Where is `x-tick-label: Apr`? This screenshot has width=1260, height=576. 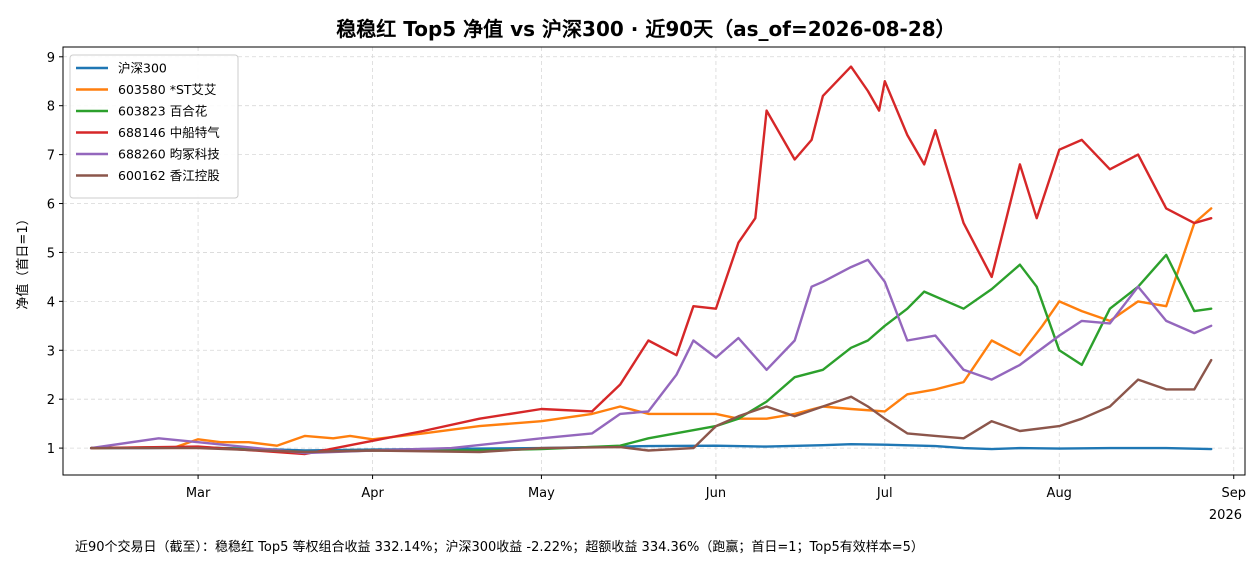
x-tick-label: Apr is located at coordinates (372, 493).